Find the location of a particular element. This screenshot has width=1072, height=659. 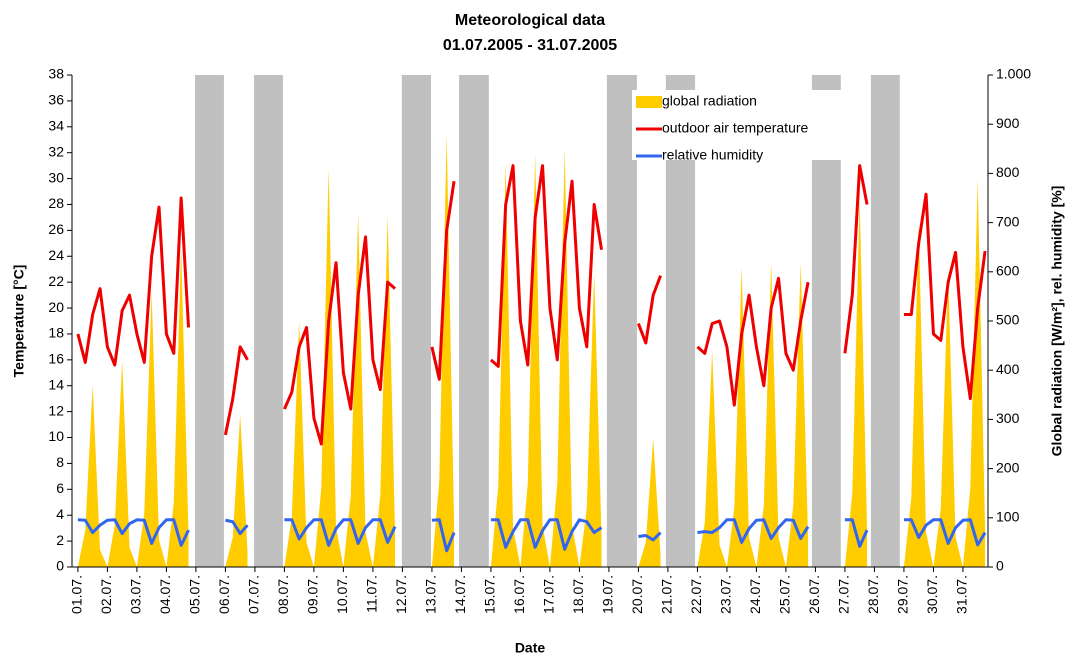

y2-tick-label: 900 is located at coordinates (1008, 123).